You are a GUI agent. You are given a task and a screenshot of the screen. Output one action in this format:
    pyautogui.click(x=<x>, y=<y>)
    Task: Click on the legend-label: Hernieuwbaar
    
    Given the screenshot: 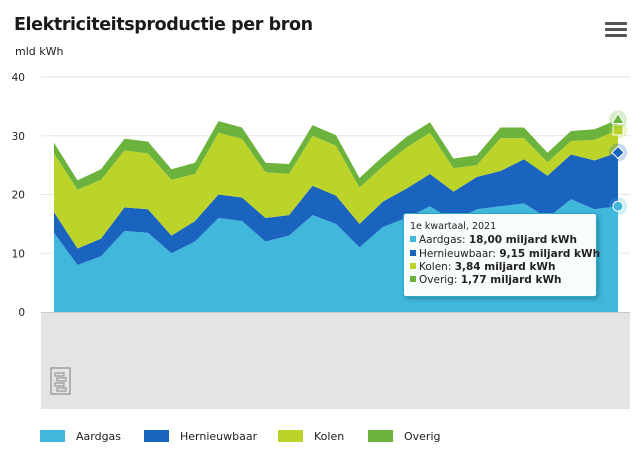 What is the action you would take?
    pyautogui.click(x=219, y=436)
    